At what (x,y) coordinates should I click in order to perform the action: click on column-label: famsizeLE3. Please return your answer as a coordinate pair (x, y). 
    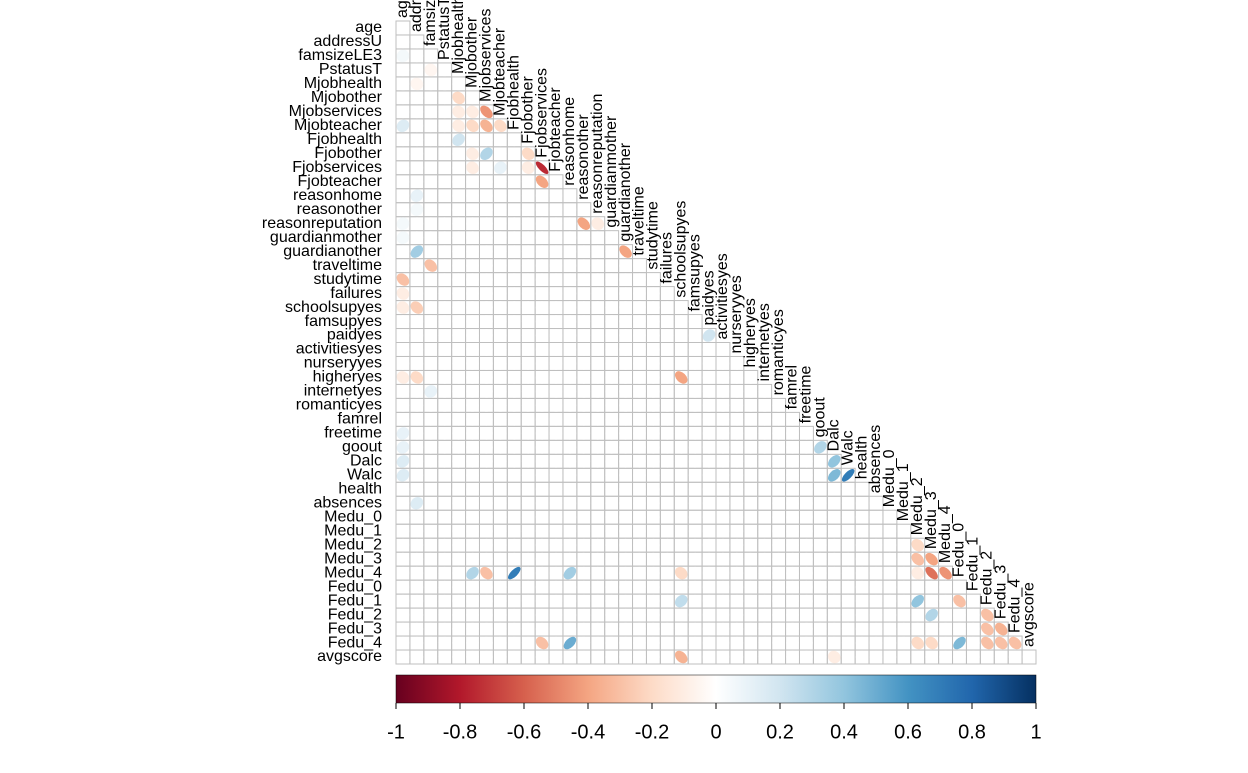
    Looking at the image, I should click on (430, 23).